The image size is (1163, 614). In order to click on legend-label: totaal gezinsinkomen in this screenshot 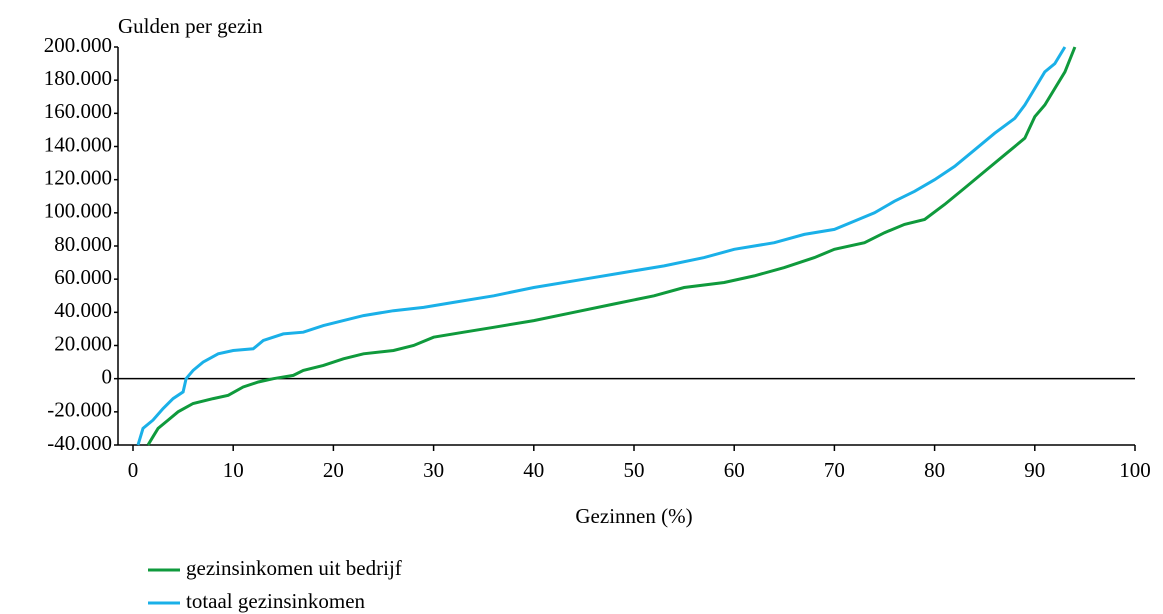, I will do `click(276, 601)`.